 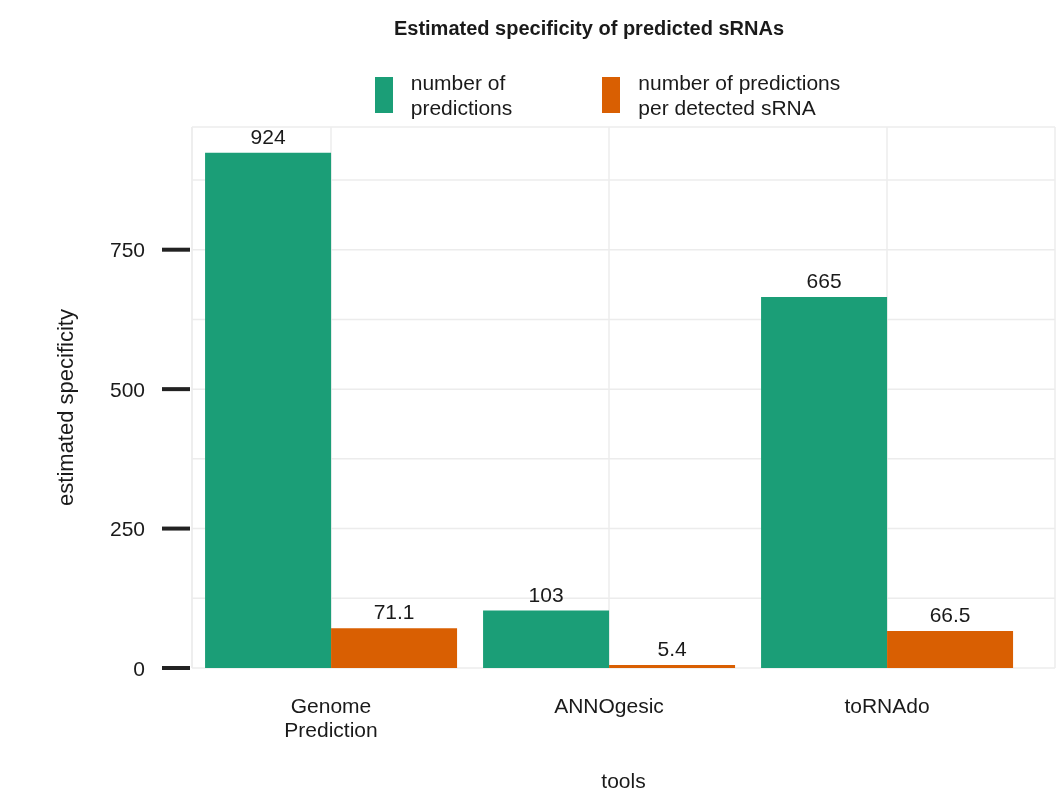 I want to click on y-tick-label: 0, so click(x=139, y=668).